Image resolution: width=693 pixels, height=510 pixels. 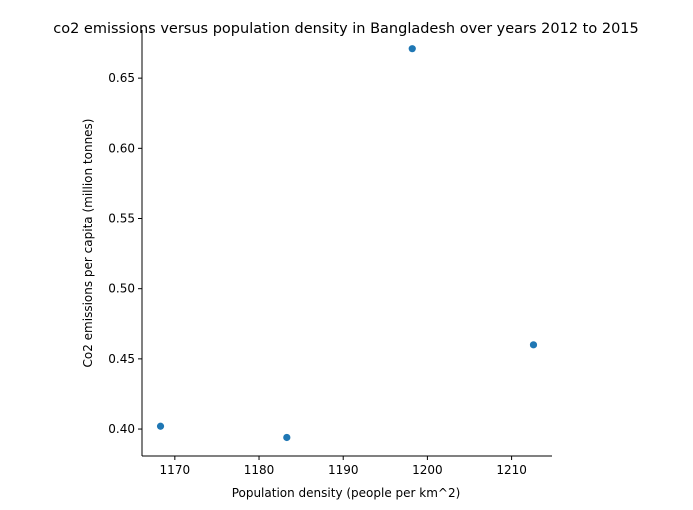 What do you see at coordinates (346, 493) in the screenshot?
I see `x-axis-label: Population density (people per km^2)` at bounding box center [346, 493].